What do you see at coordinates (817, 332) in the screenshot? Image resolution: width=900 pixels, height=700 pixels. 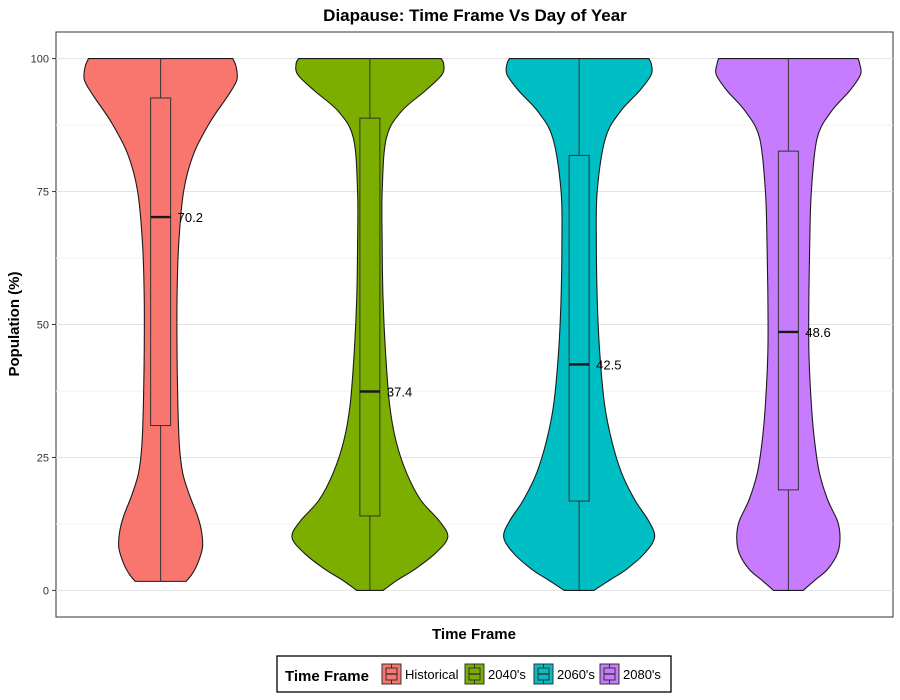 I see `median-label: 48.6` at bounding box center [817, 332].